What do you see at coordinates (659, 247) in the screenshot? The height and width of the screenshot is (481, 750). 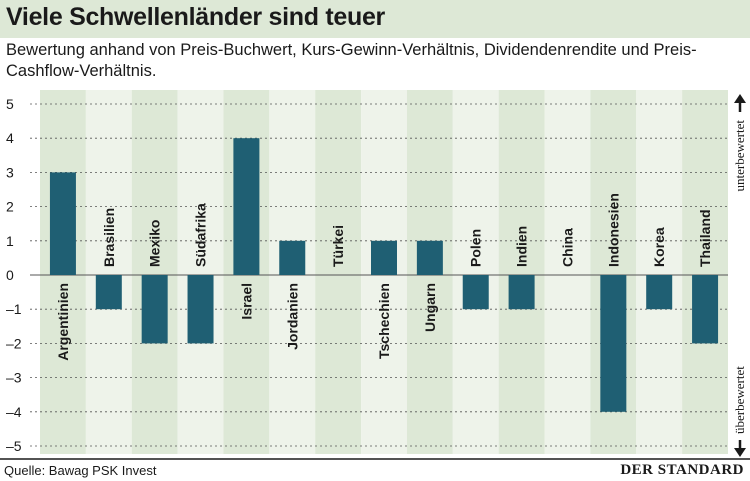 I see `category-label: Korea` at bounding box center [659, 247].